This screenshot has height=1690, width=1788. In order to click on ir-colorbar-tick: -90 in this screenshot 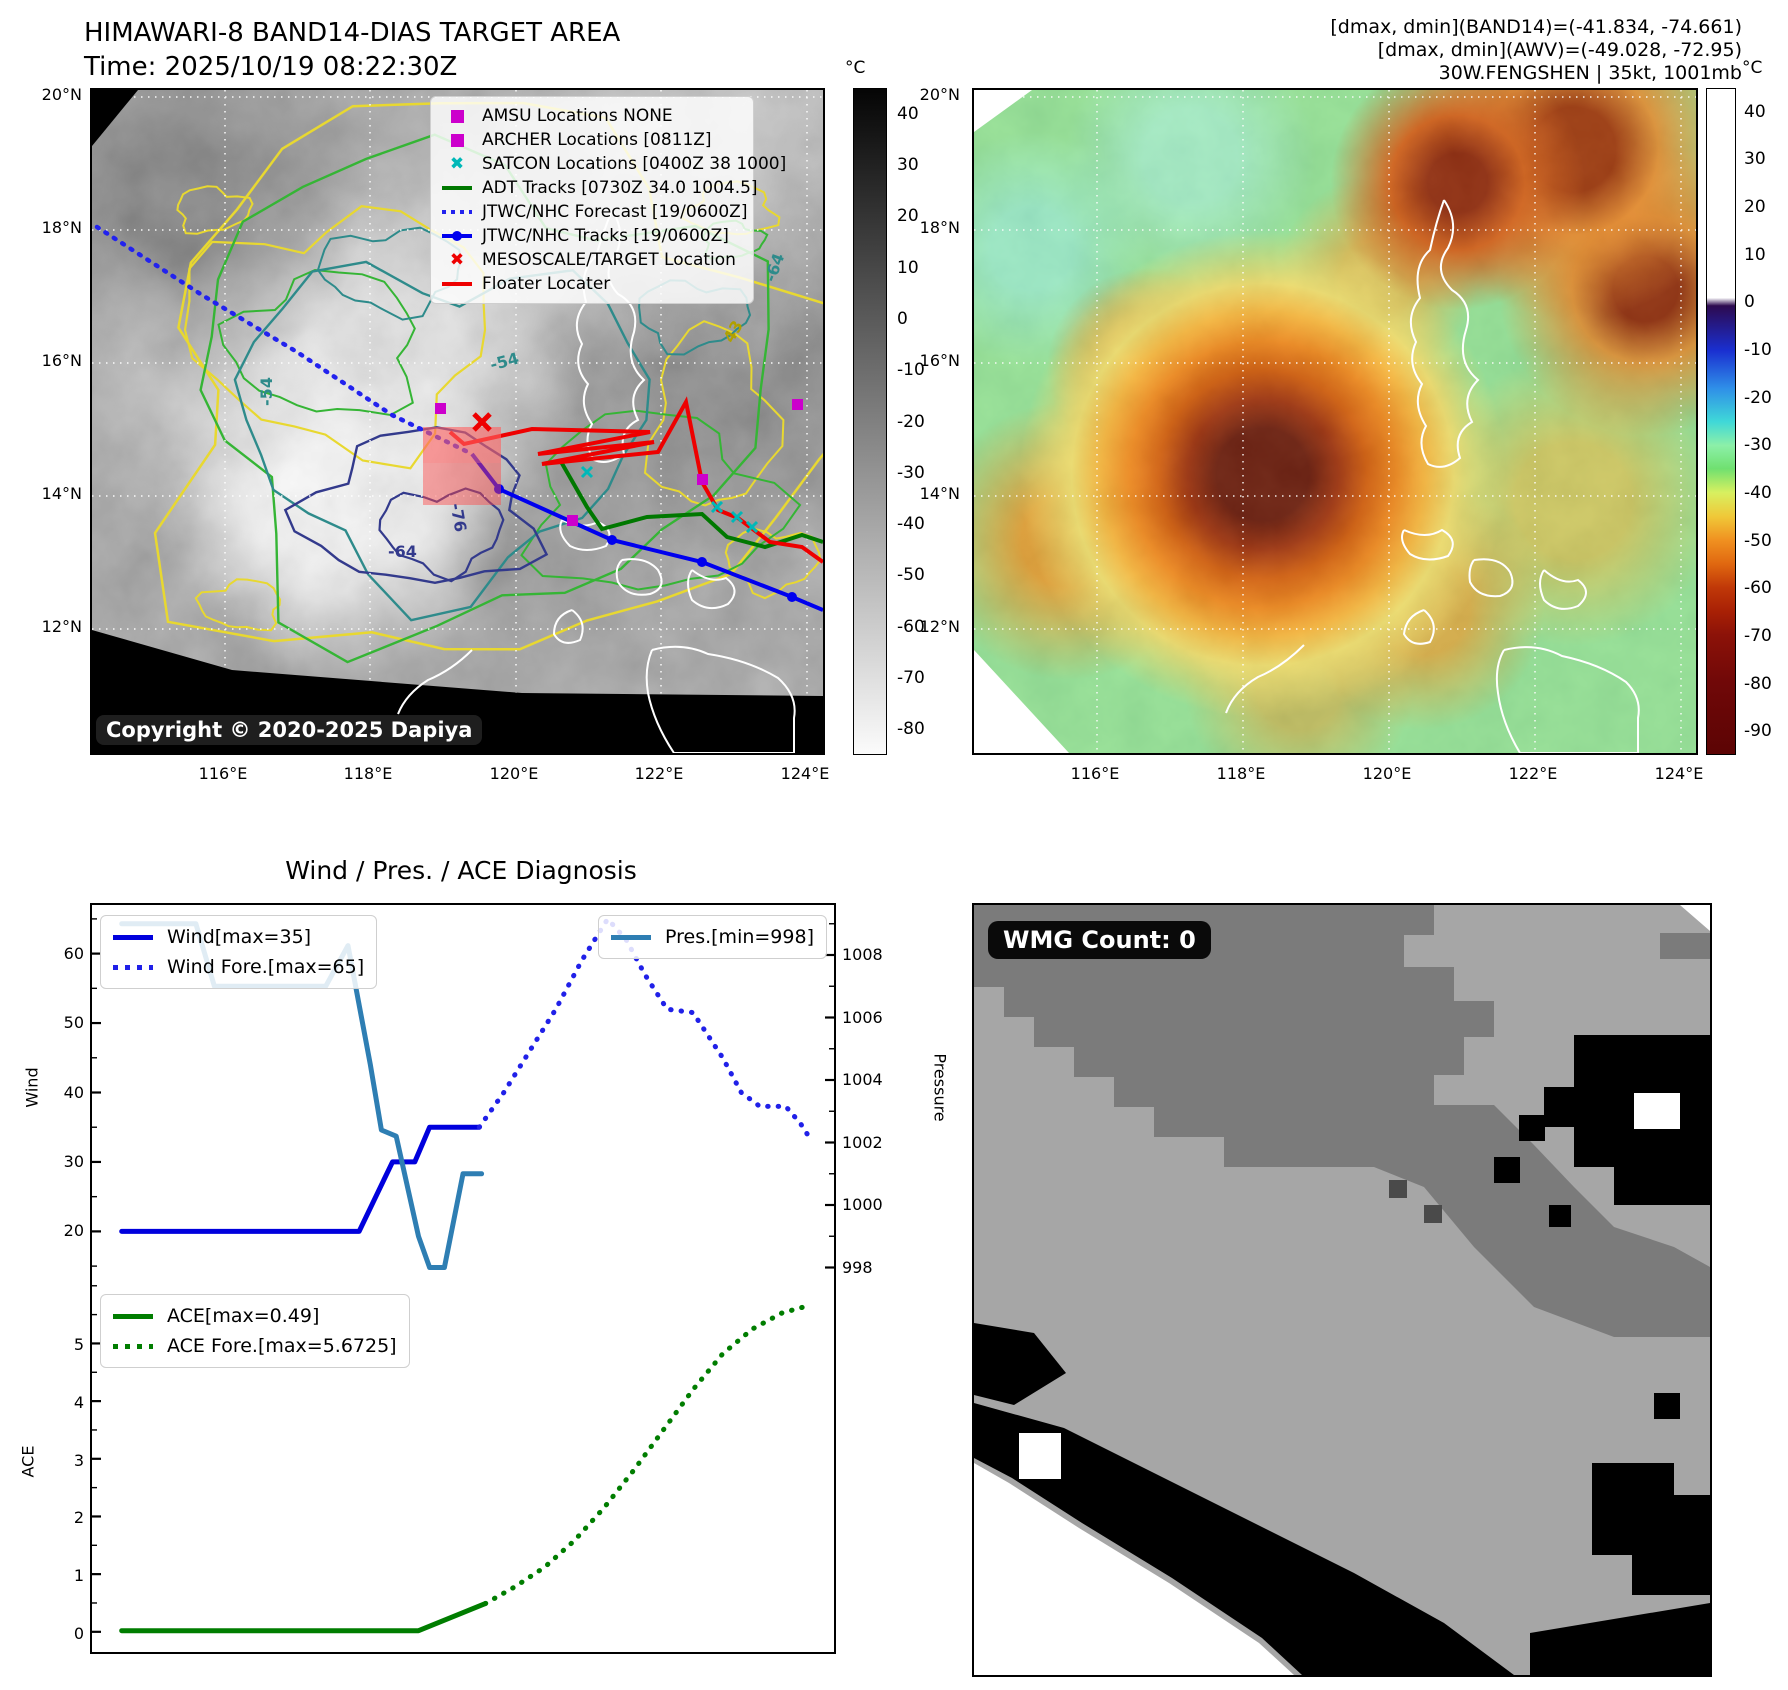, I will do `click(1758, 731)`.